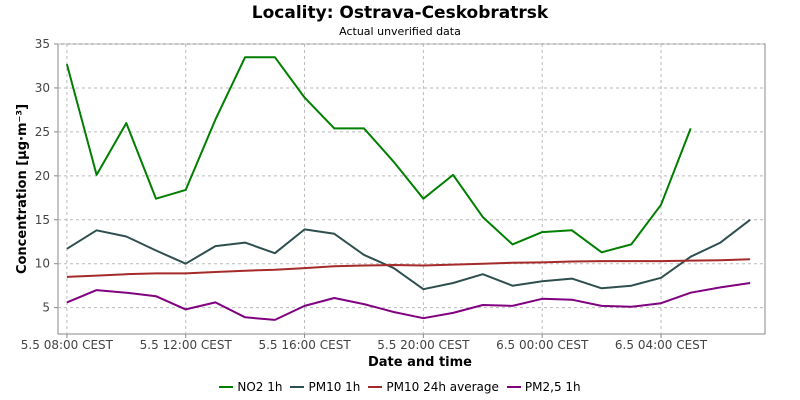 Image resolution: width=800 pixels, height=400 pixels. What do you see at coordinates (442, 387) in the screenshot?
I see `legend-label: PM10 24h average` at bounding box center [442, 387].